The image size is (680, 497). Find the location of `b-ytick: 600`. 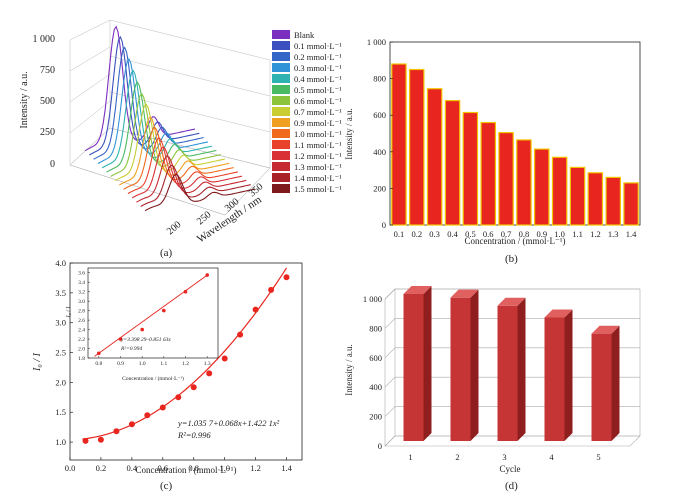

b-ytick: 600 is located at coordinates (379, 115).